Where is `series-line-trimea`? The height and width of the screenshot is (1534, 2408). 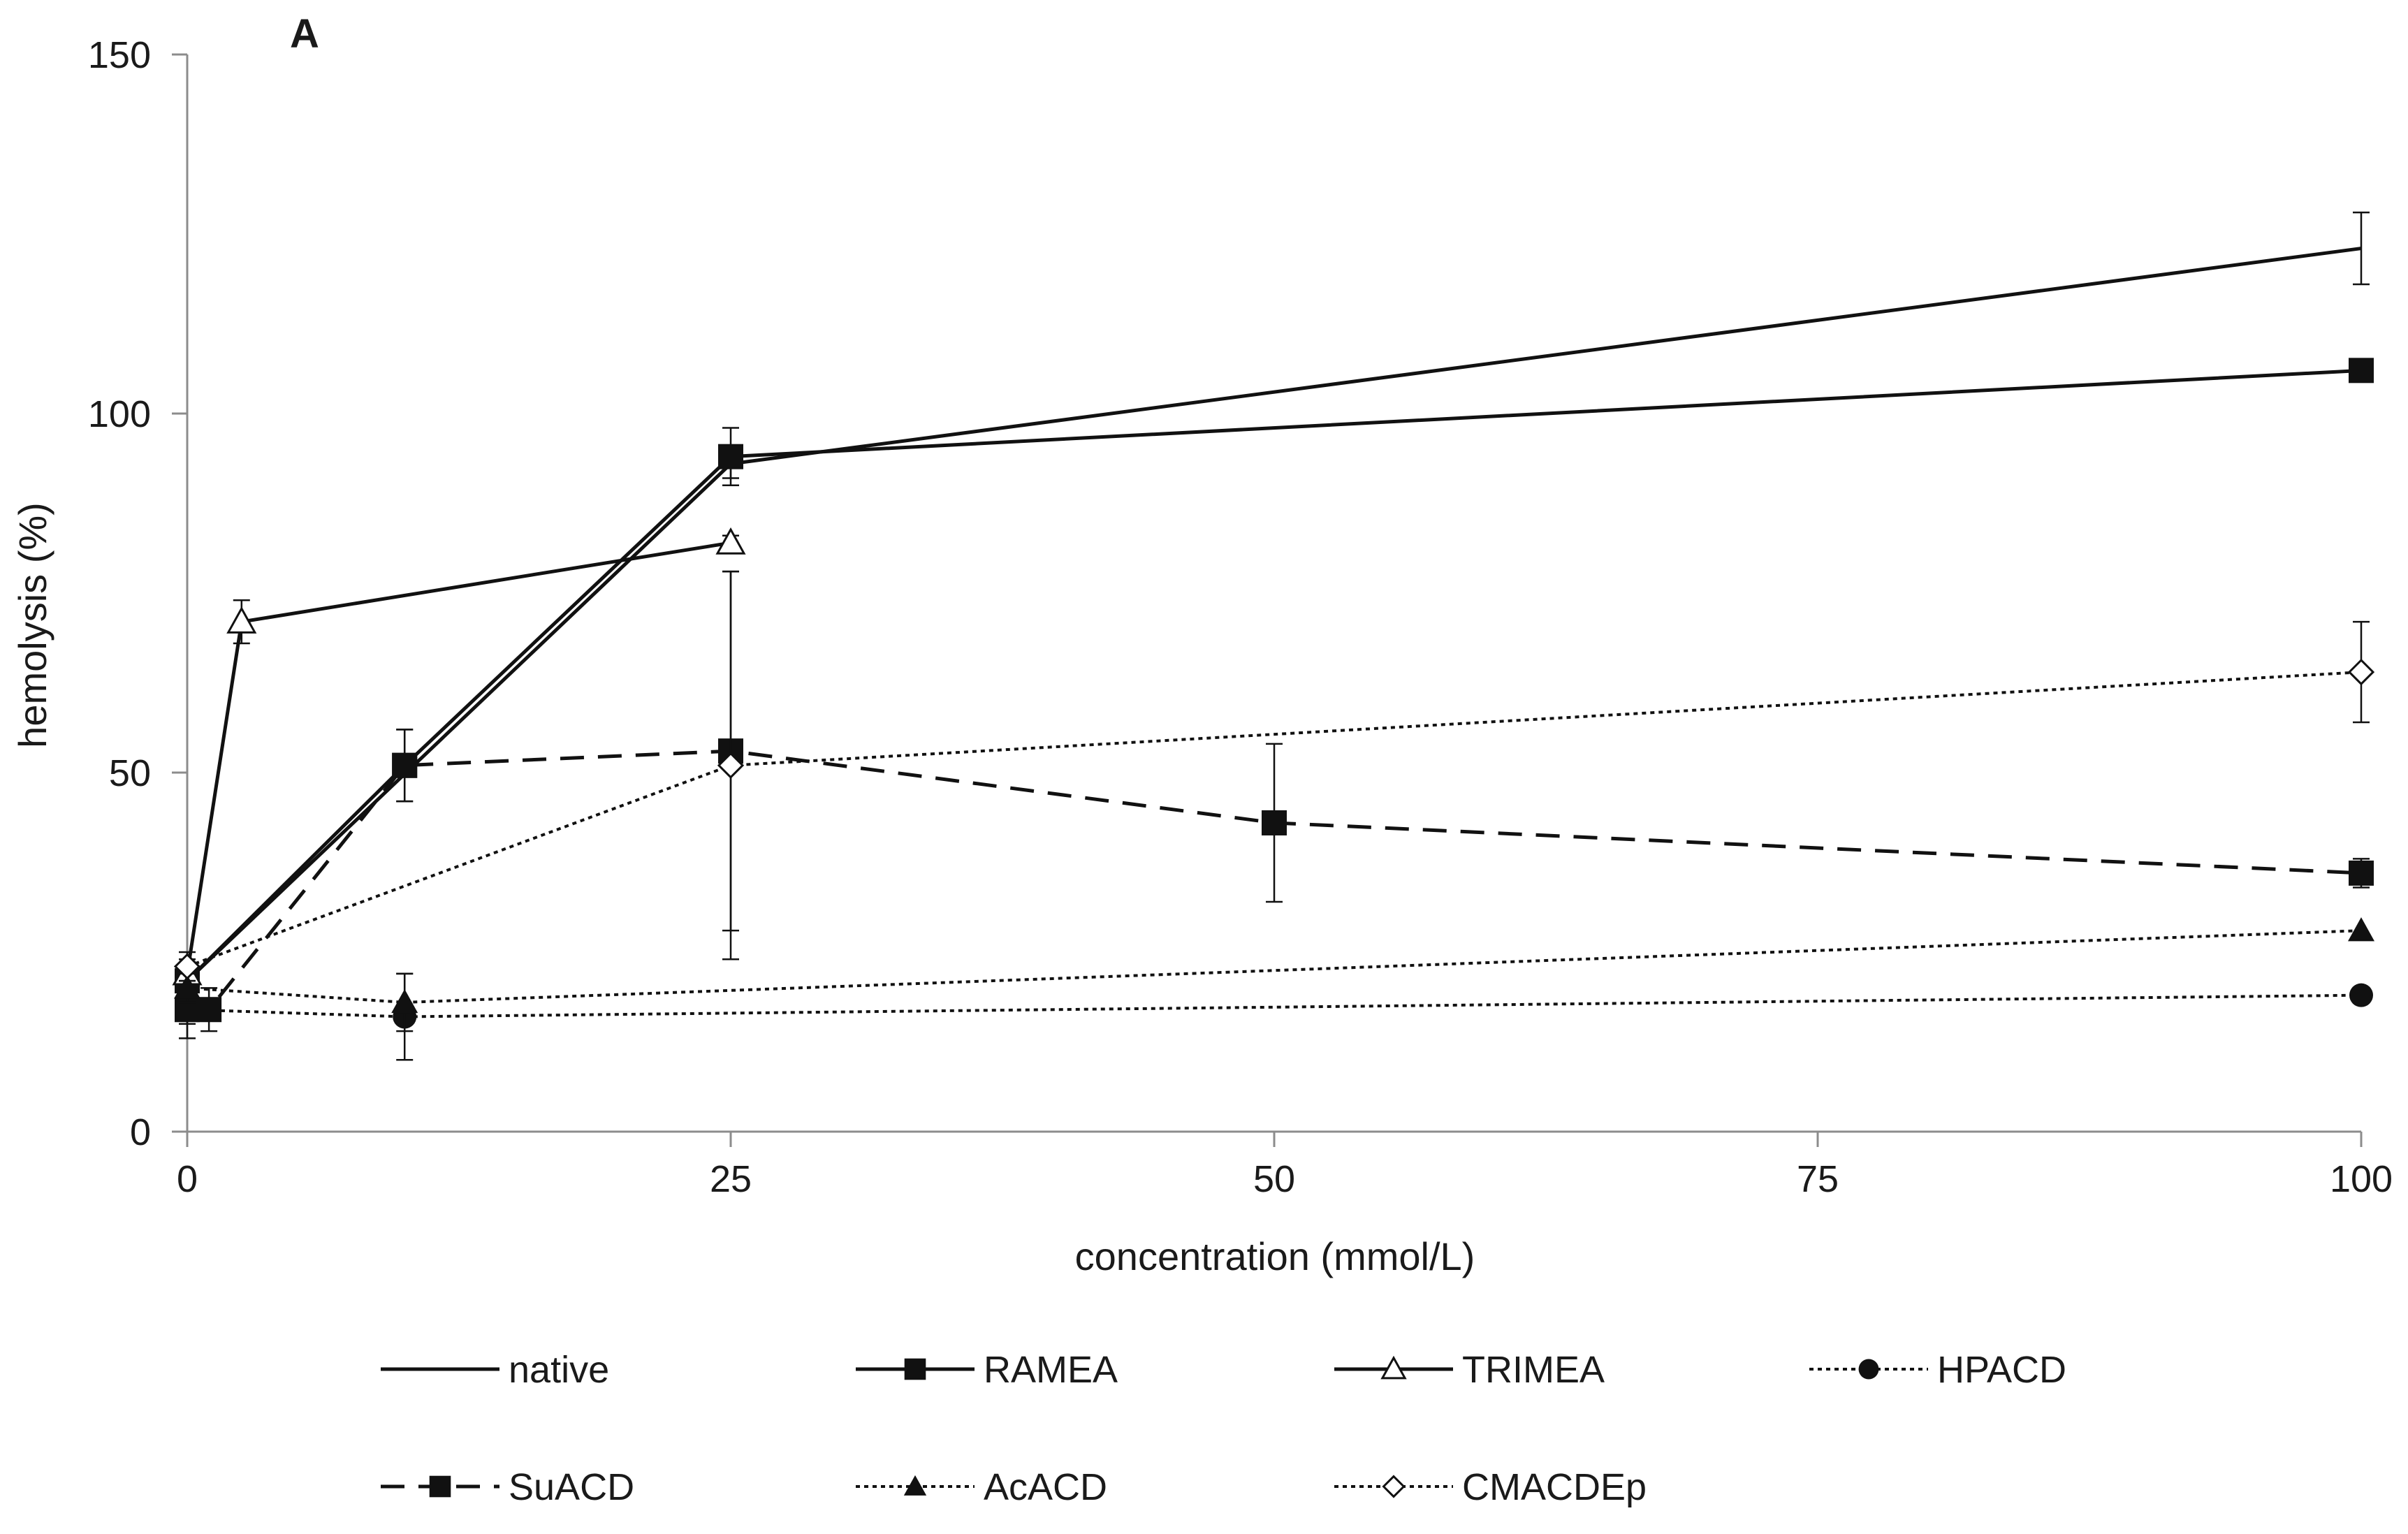
series-line-trimea is located at coordinates (458, 757).